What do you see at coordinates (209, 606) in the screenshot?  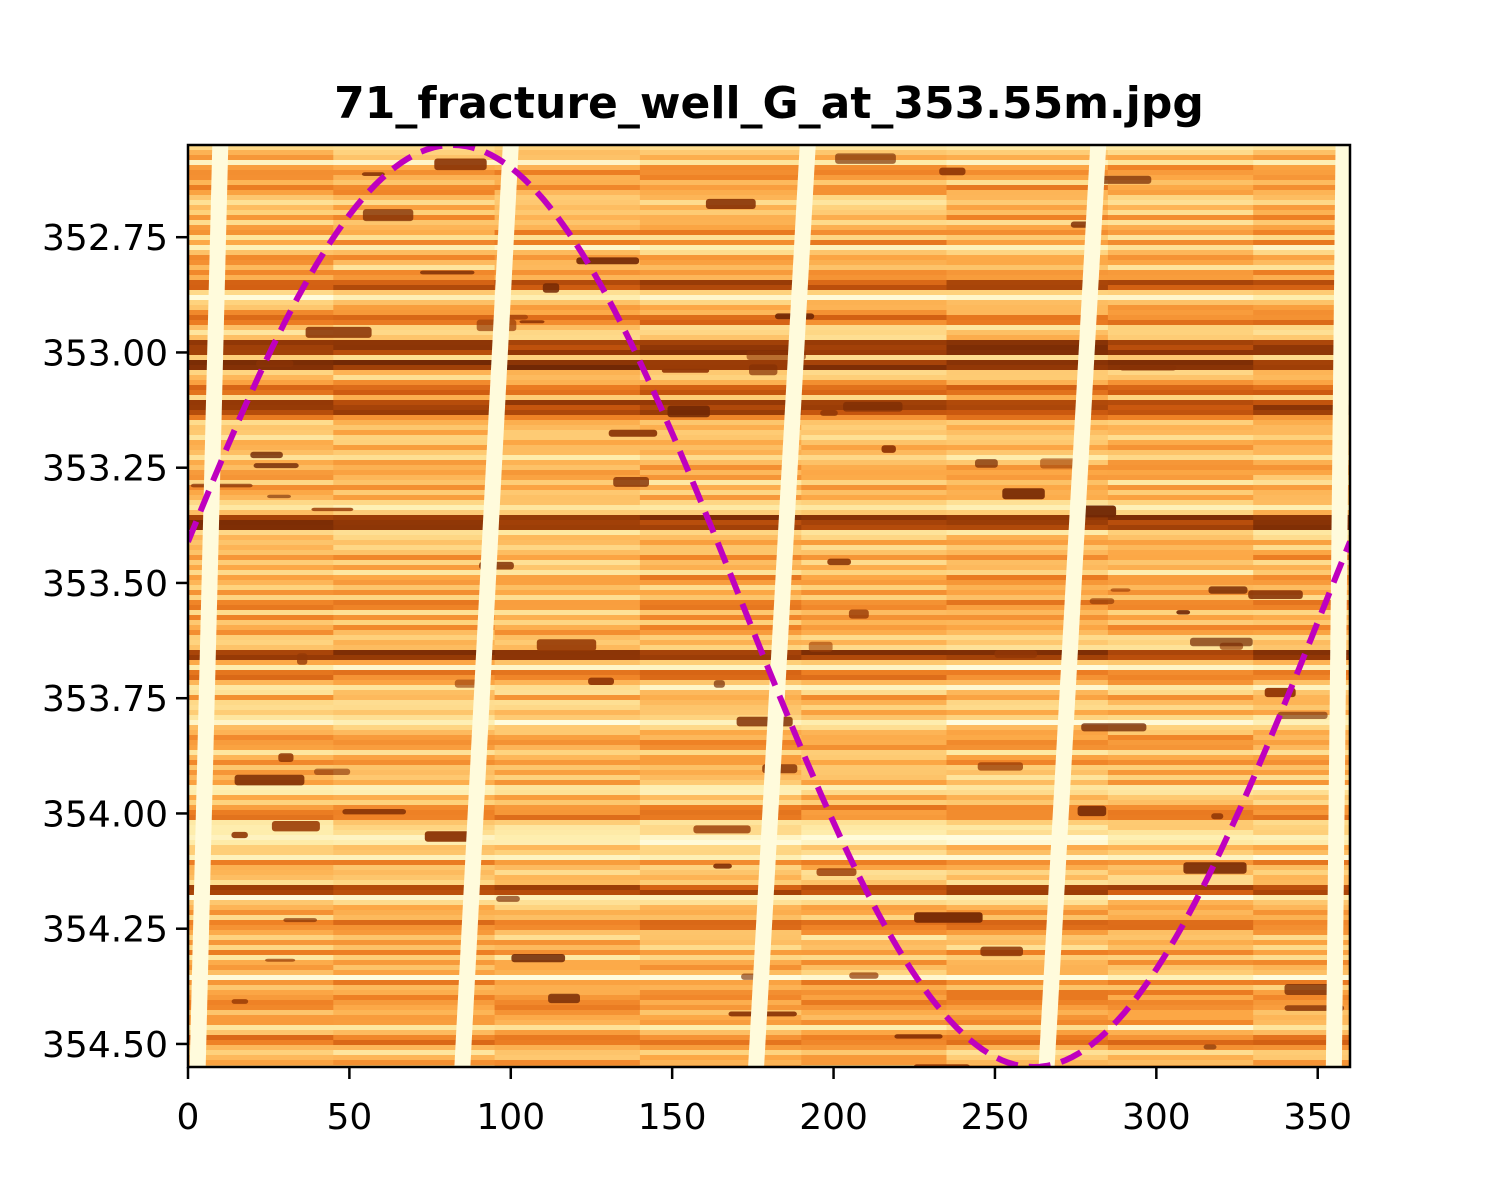 I see `pad-gap-stripe` at bounding box center [209, 606].